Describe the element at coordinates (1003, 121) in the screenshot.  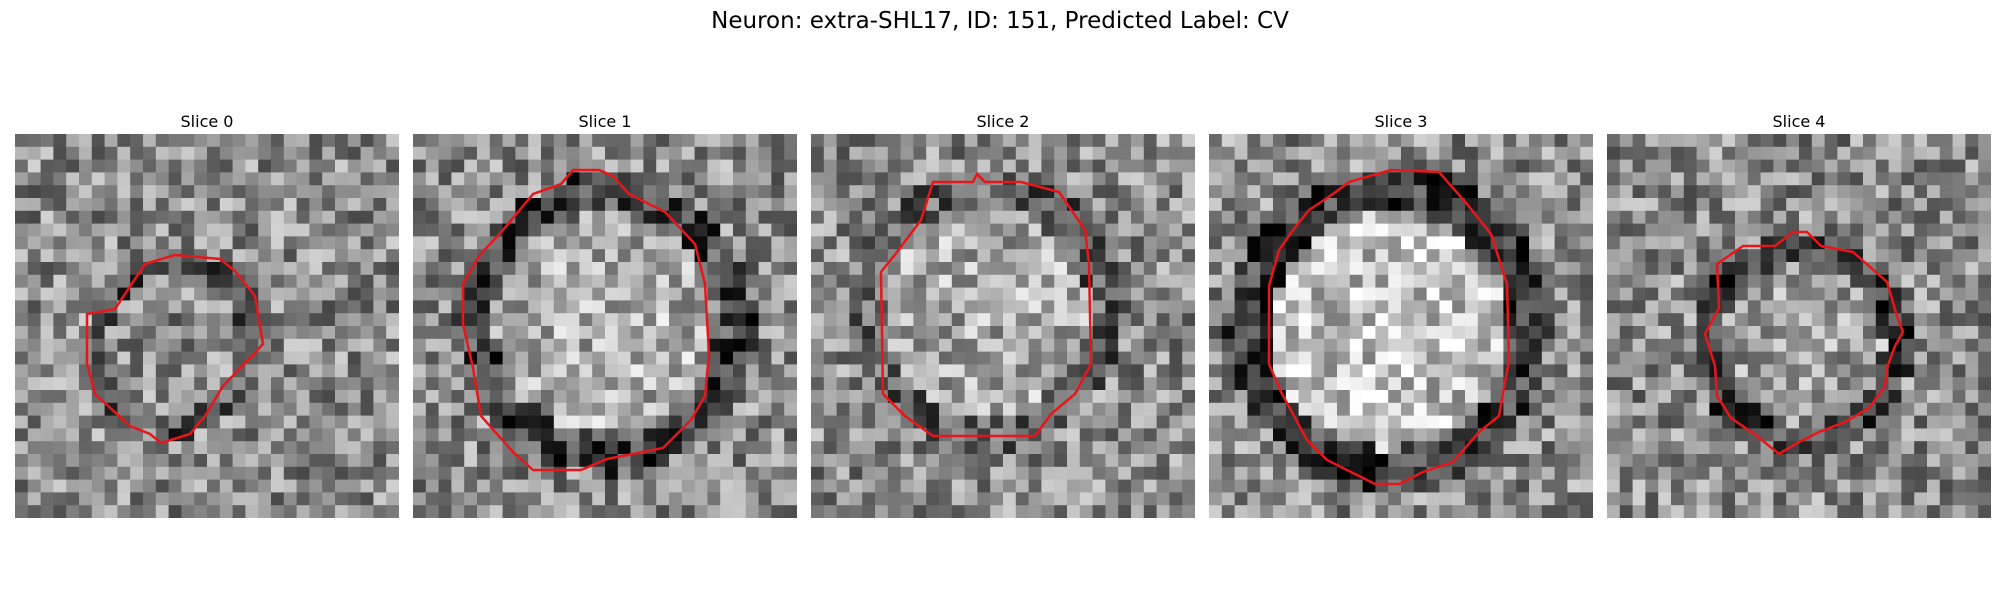
I see `slice-title: Slice 2` at that location.